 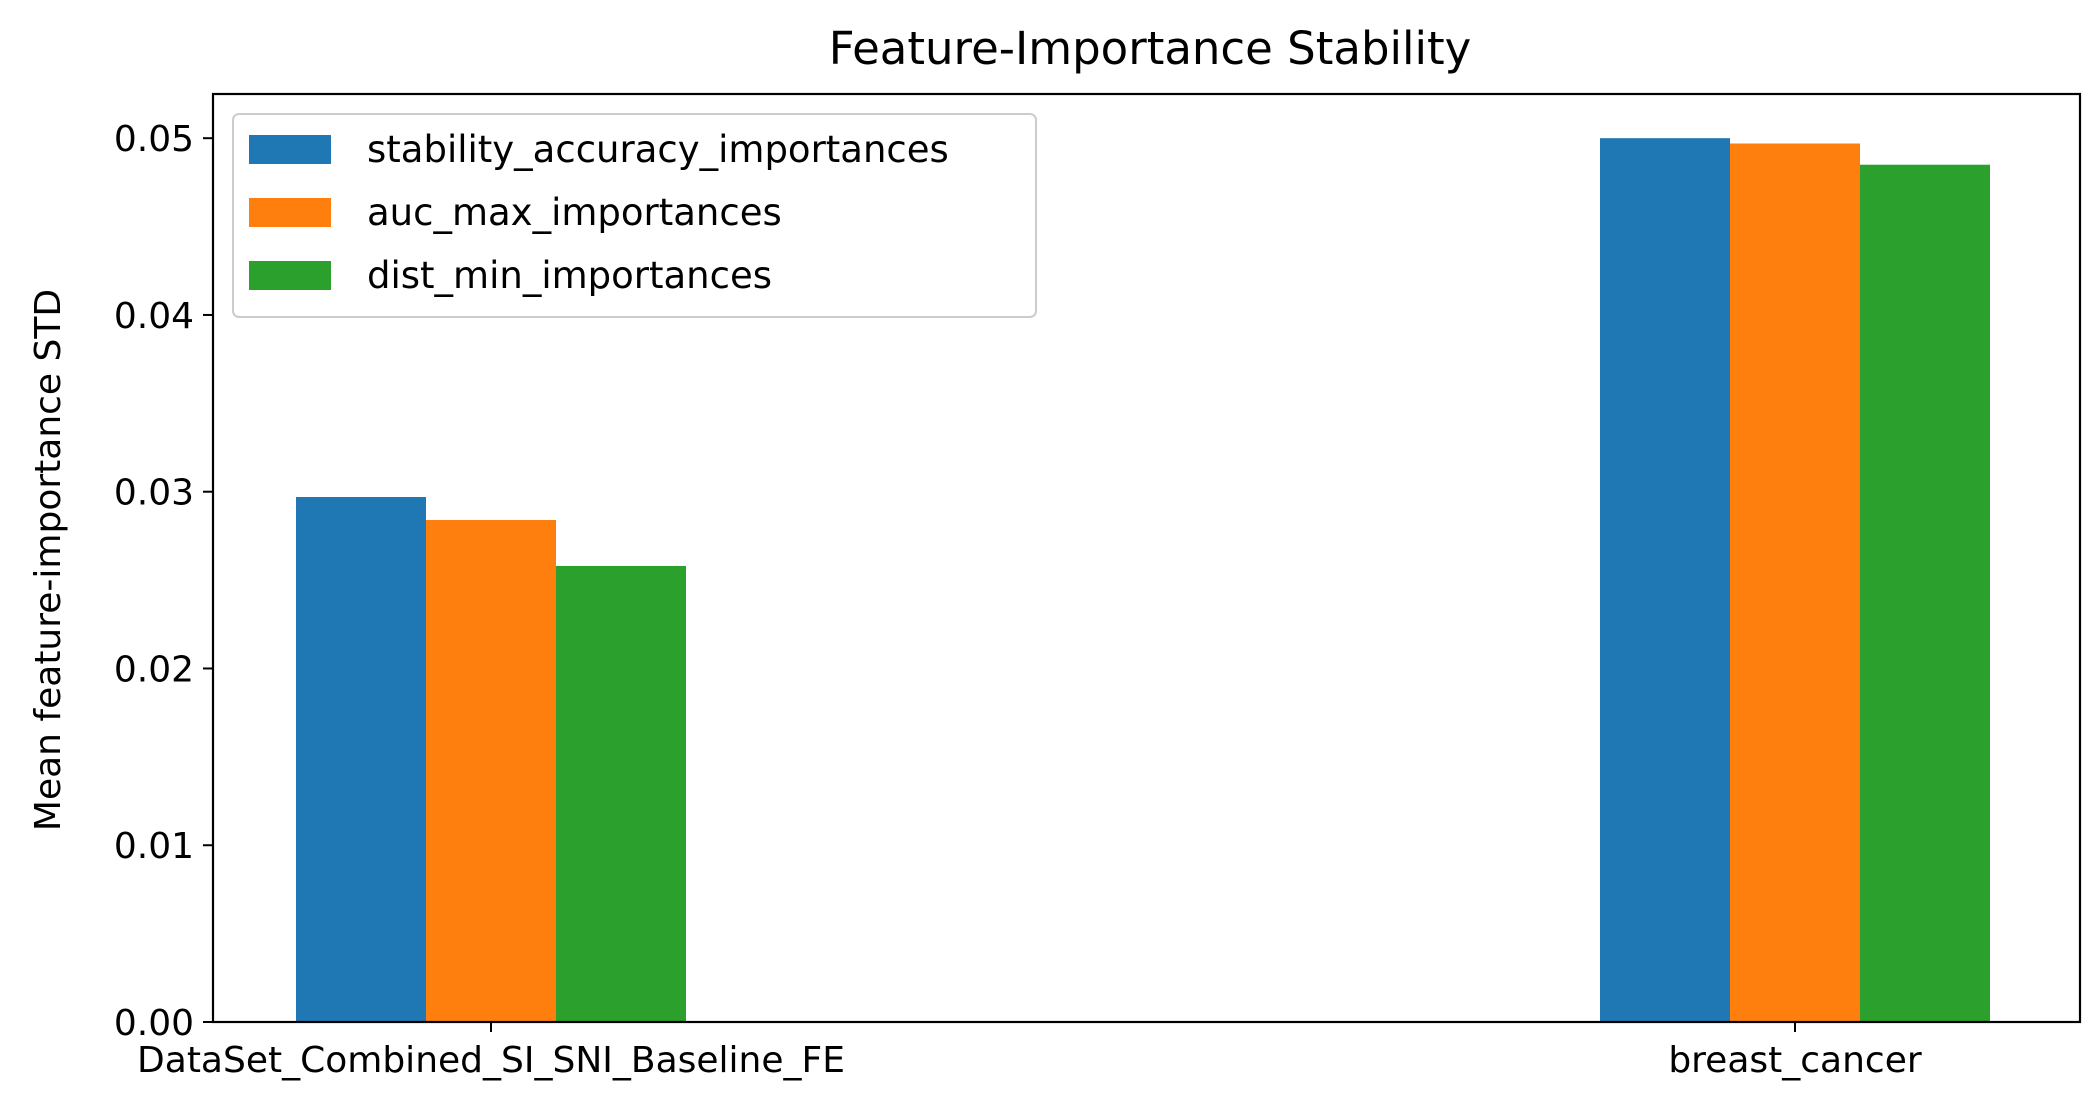 I want to click on y-axis-label: Mean feature-importance STD, so click(x=48, y=560).